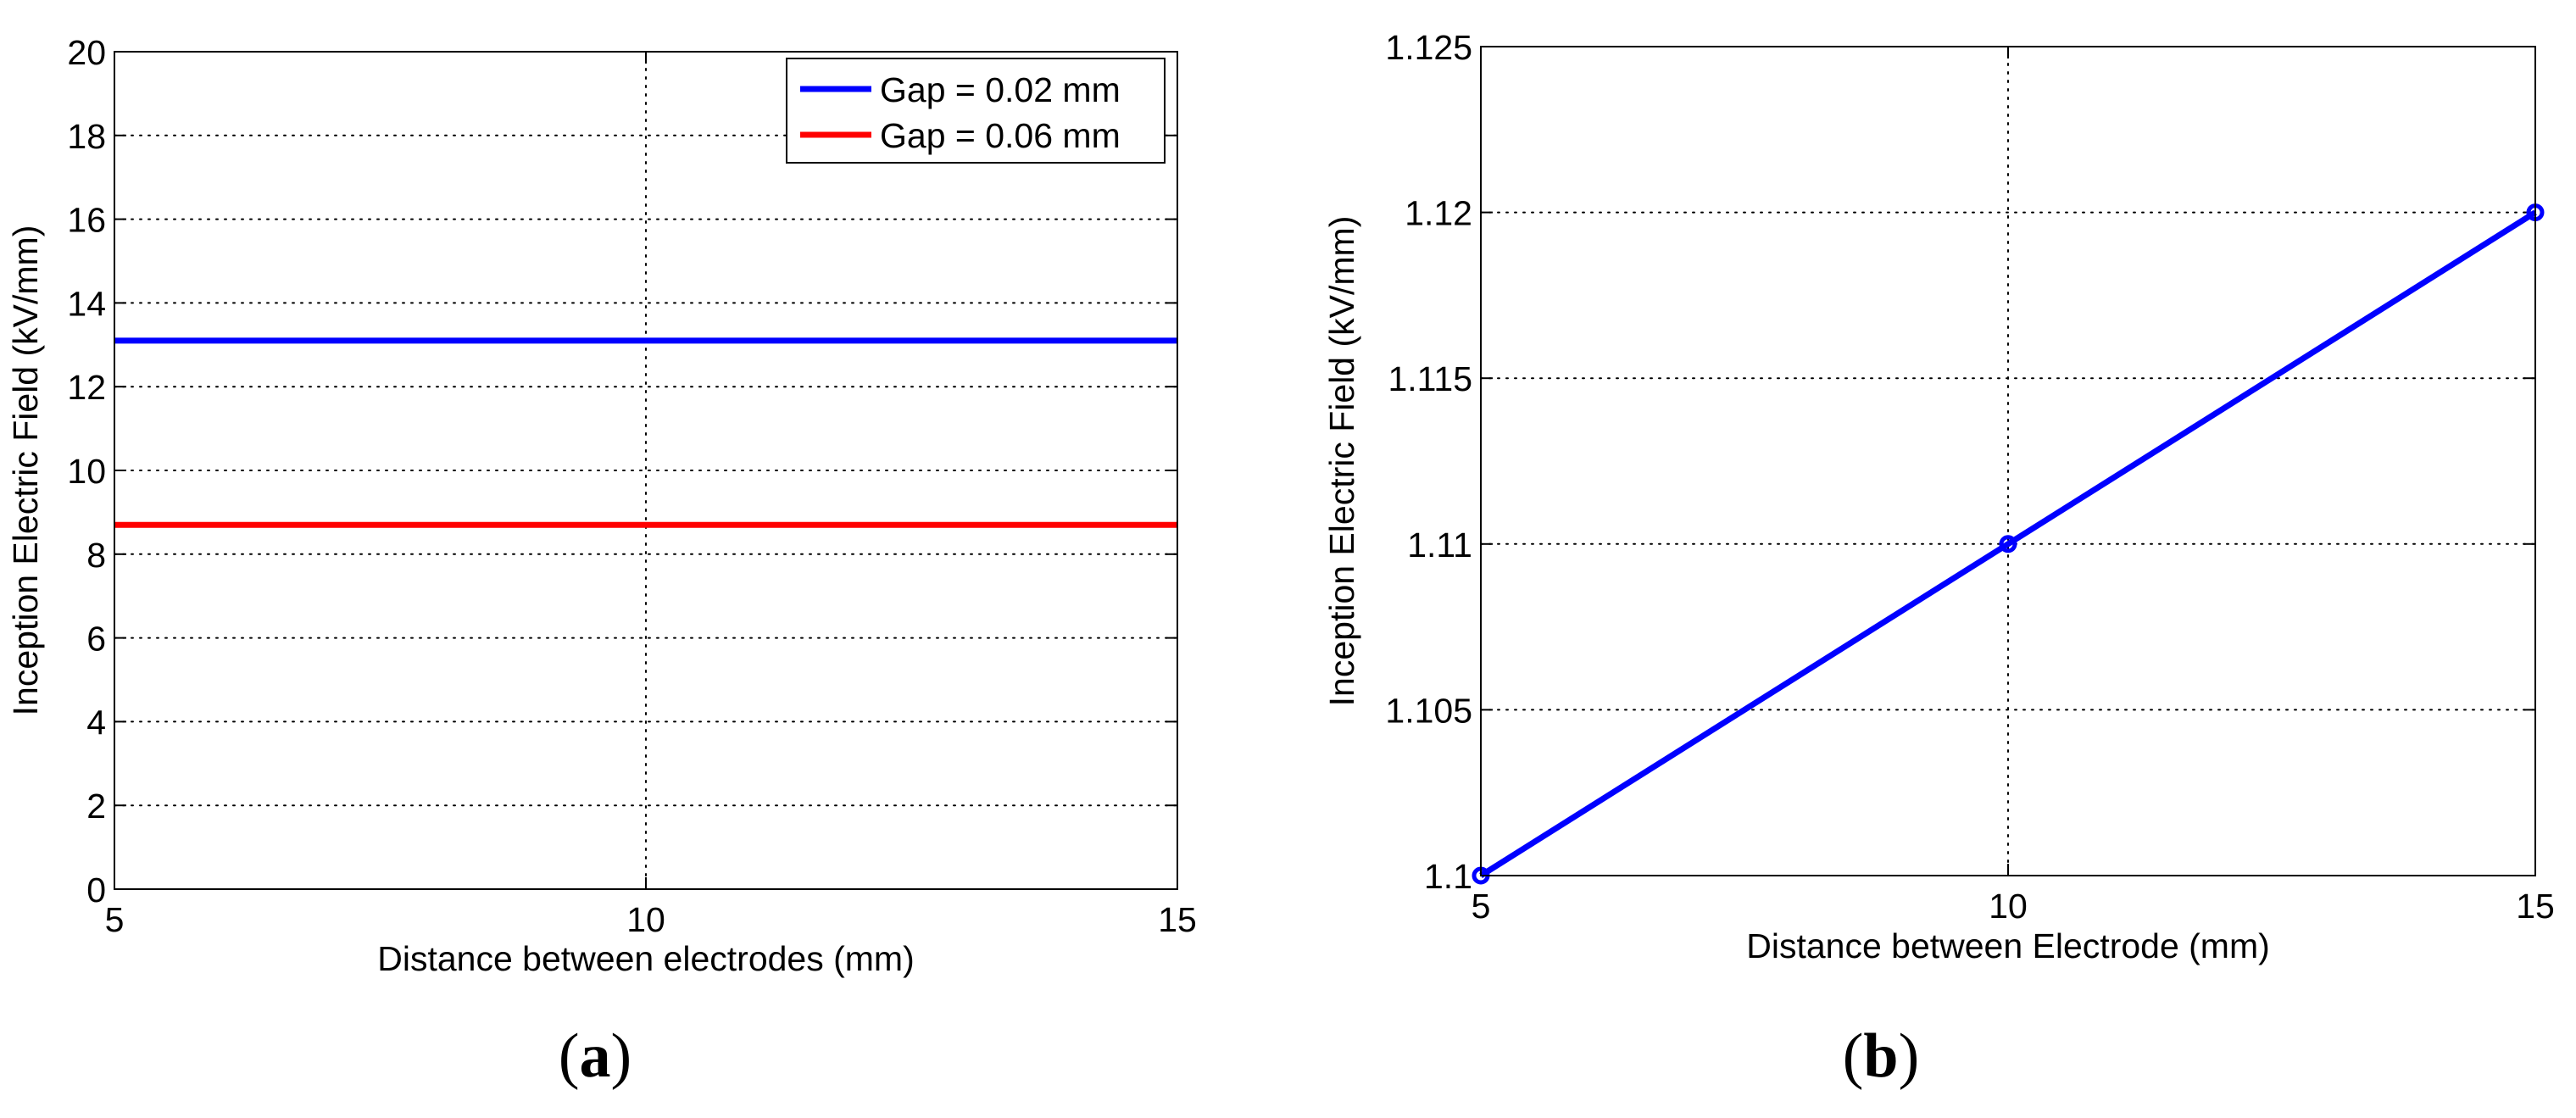 This screenshot has height=1118, width=2576. Describe the element at coordinates (96, 889) in the screenshot. I see `y-tick-label: 0` at that location.